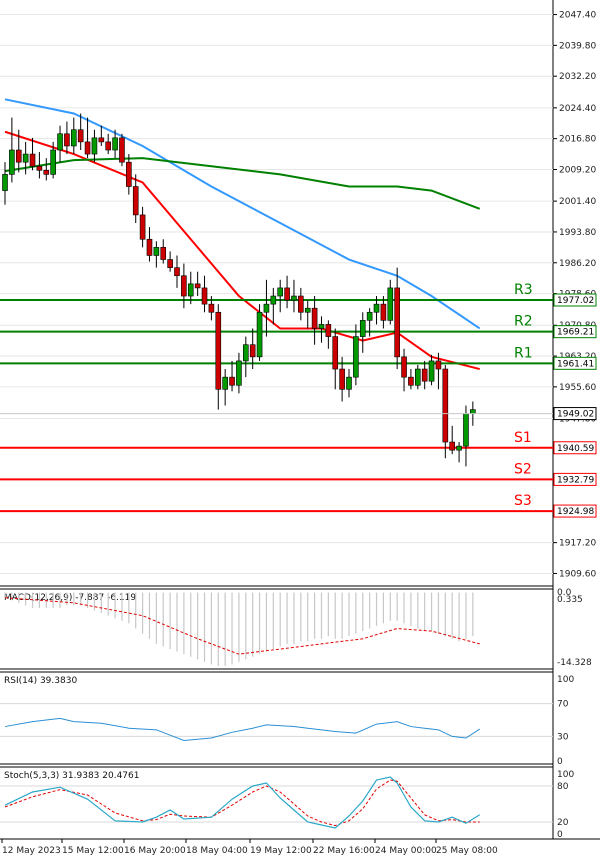 The width and height of the screenshot is (600, 863). Describe the element at coordinates (577, 574) in the screenshot. I see `price-tick-label: 1909.60` at that location.